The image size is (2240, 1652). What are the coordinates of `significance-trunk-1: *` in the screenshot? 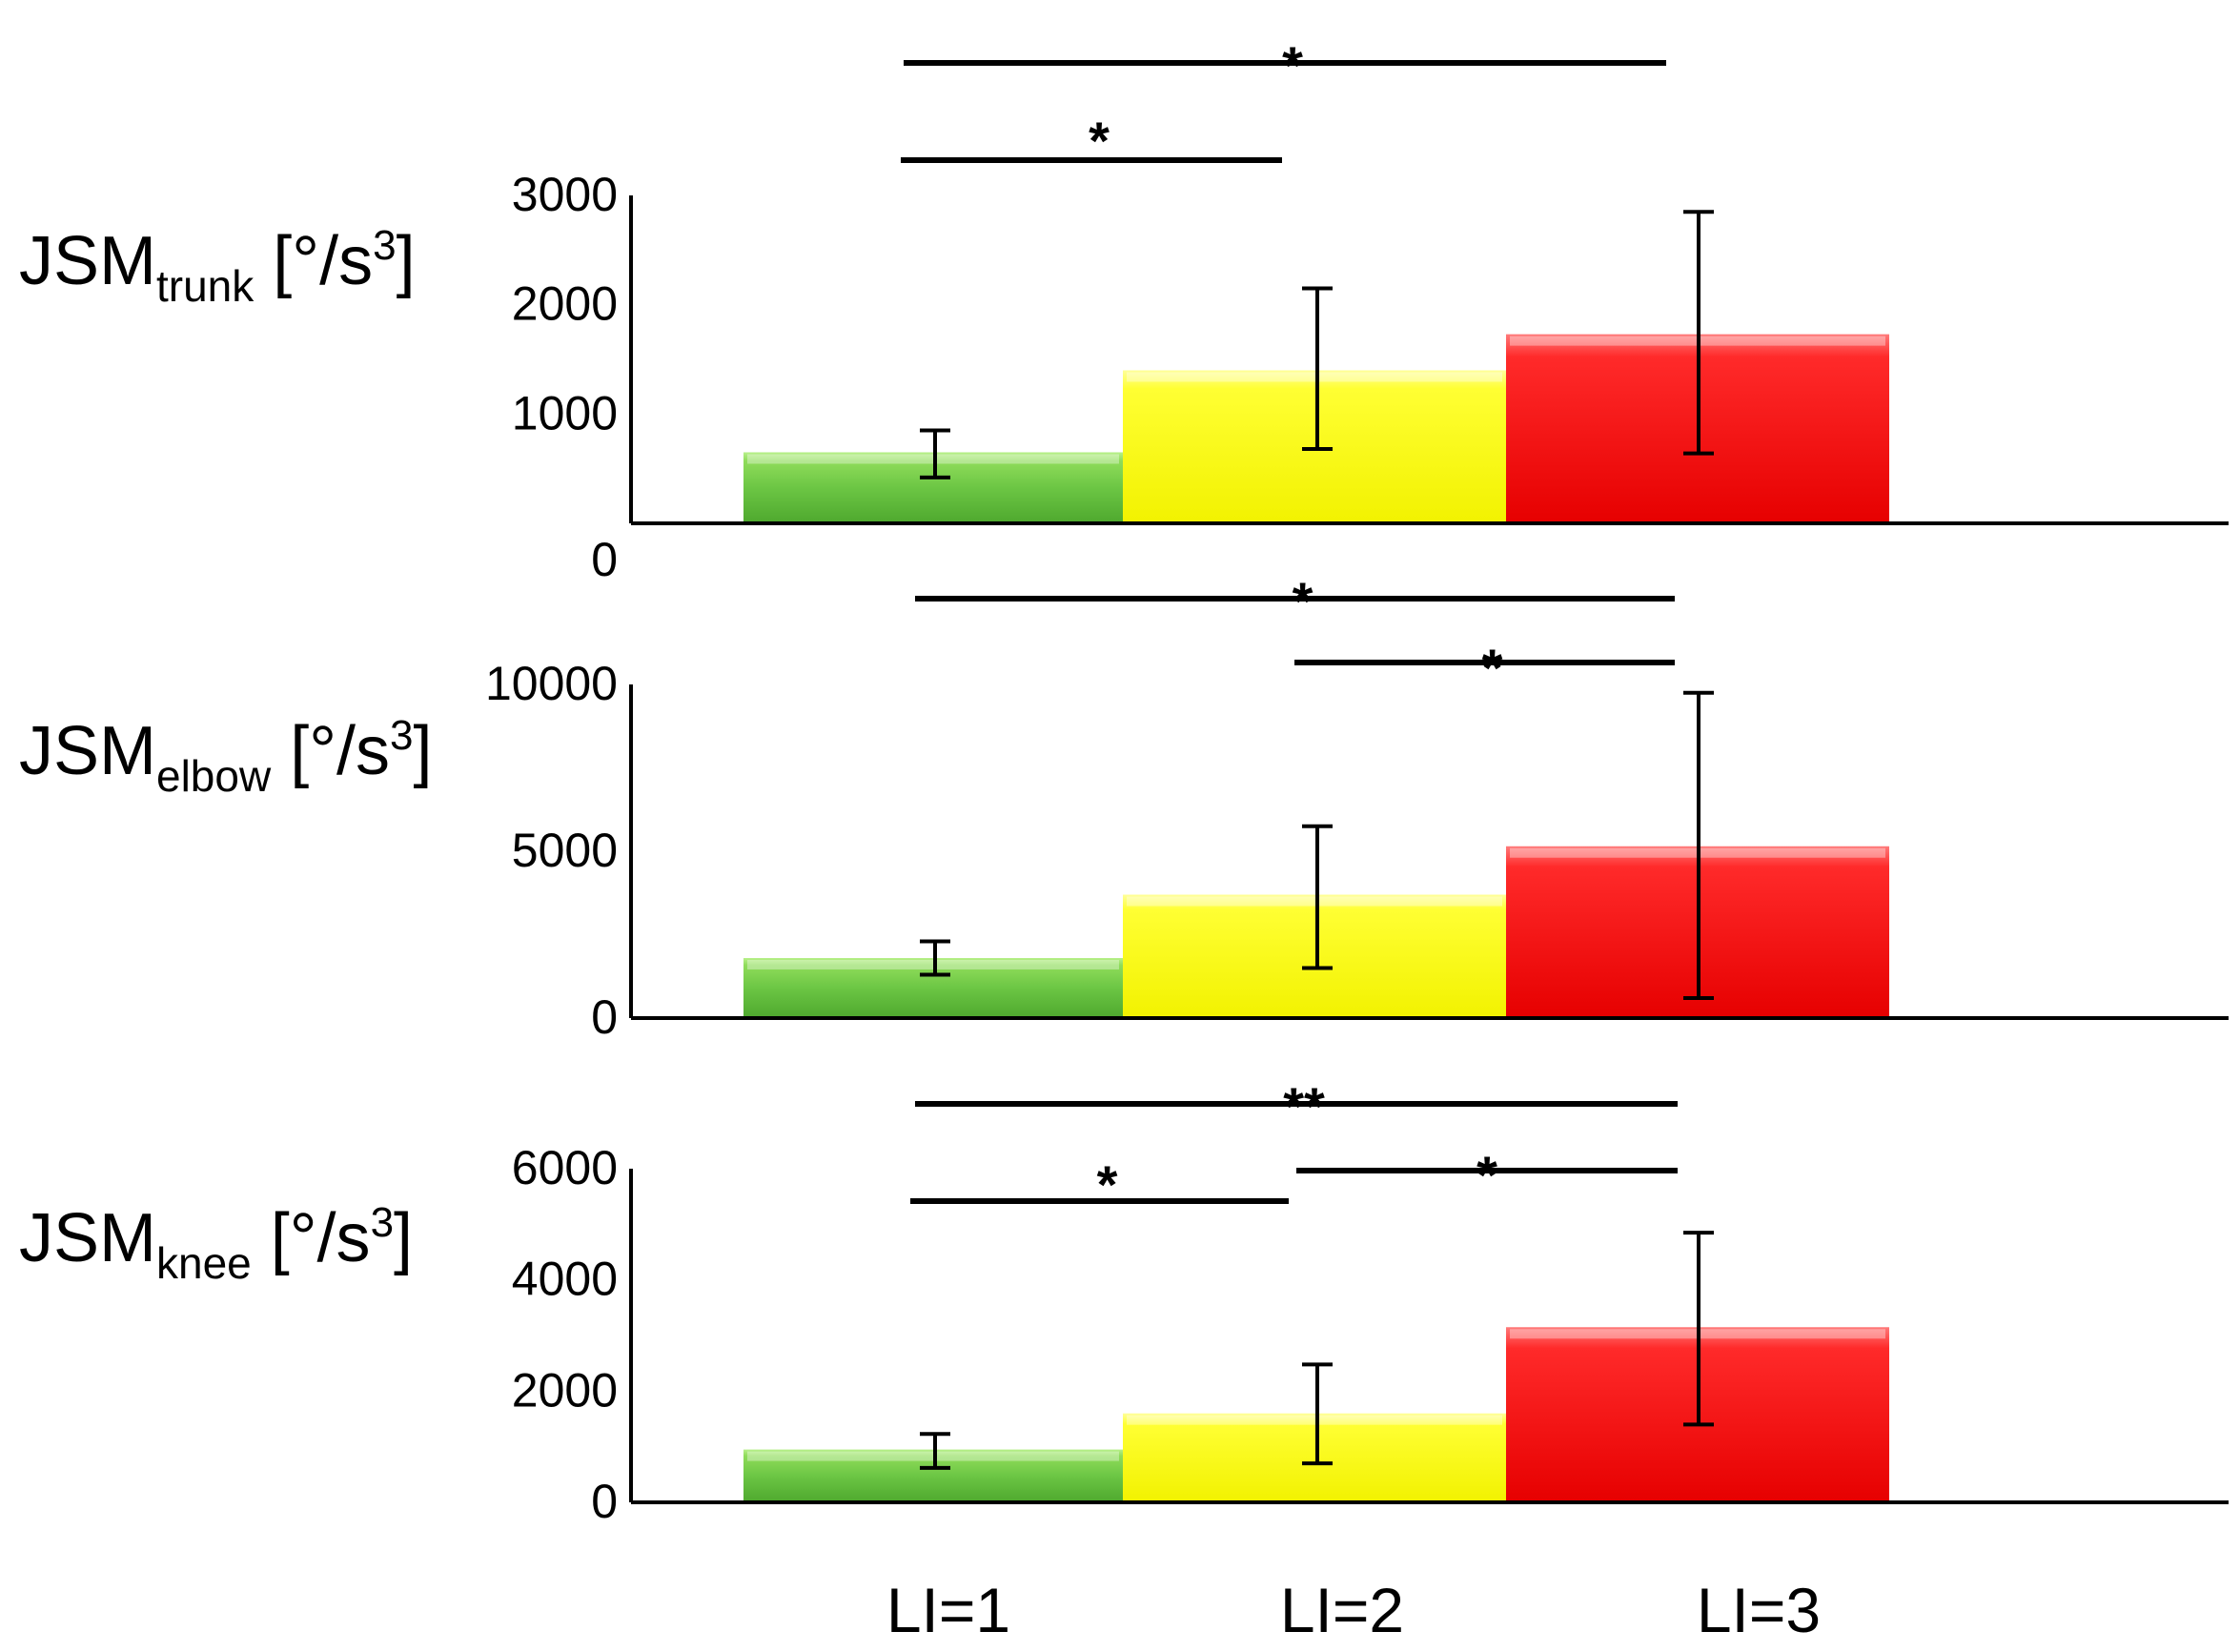 It's located at (1285, 65).